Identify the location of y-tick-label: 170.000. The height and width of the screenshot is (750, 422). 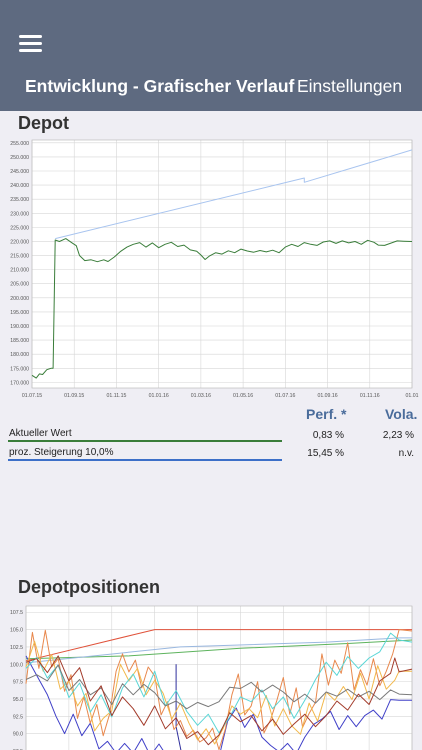
(19, 383).